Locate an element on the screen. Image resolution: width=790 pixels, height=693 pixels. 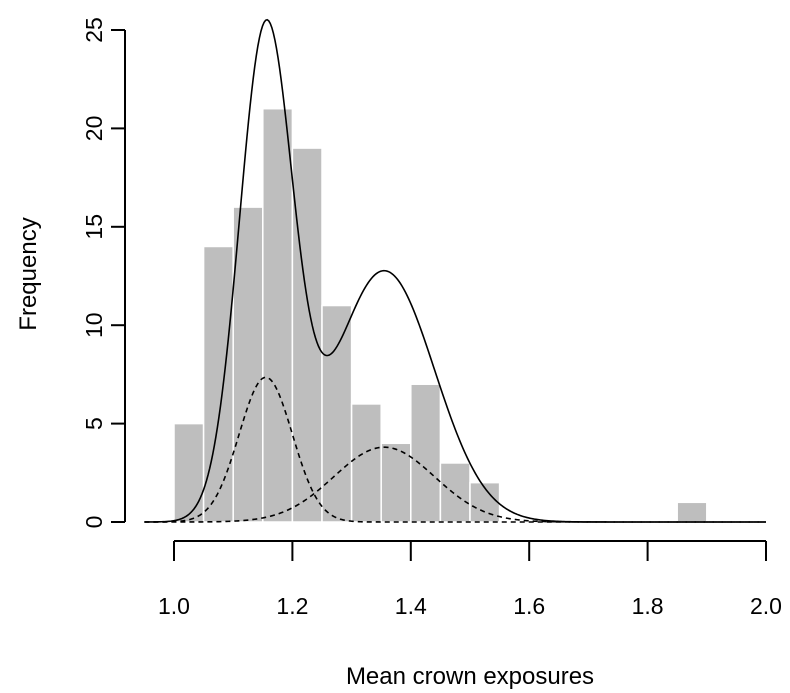
y-axis-title: Frequency is located at coordinates (28, 273).